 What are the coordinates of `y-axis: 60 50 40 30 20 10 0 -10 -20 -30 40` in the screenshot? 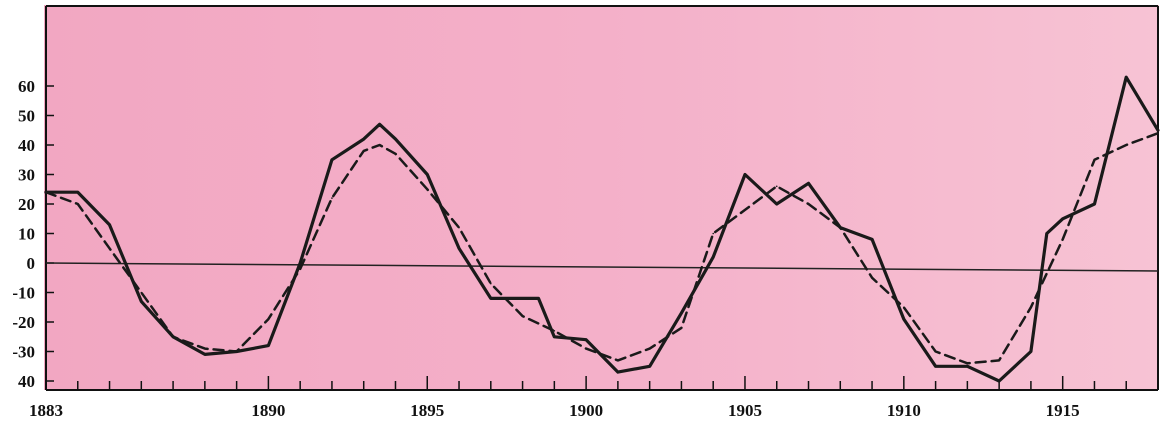 It's located at (33, 234).